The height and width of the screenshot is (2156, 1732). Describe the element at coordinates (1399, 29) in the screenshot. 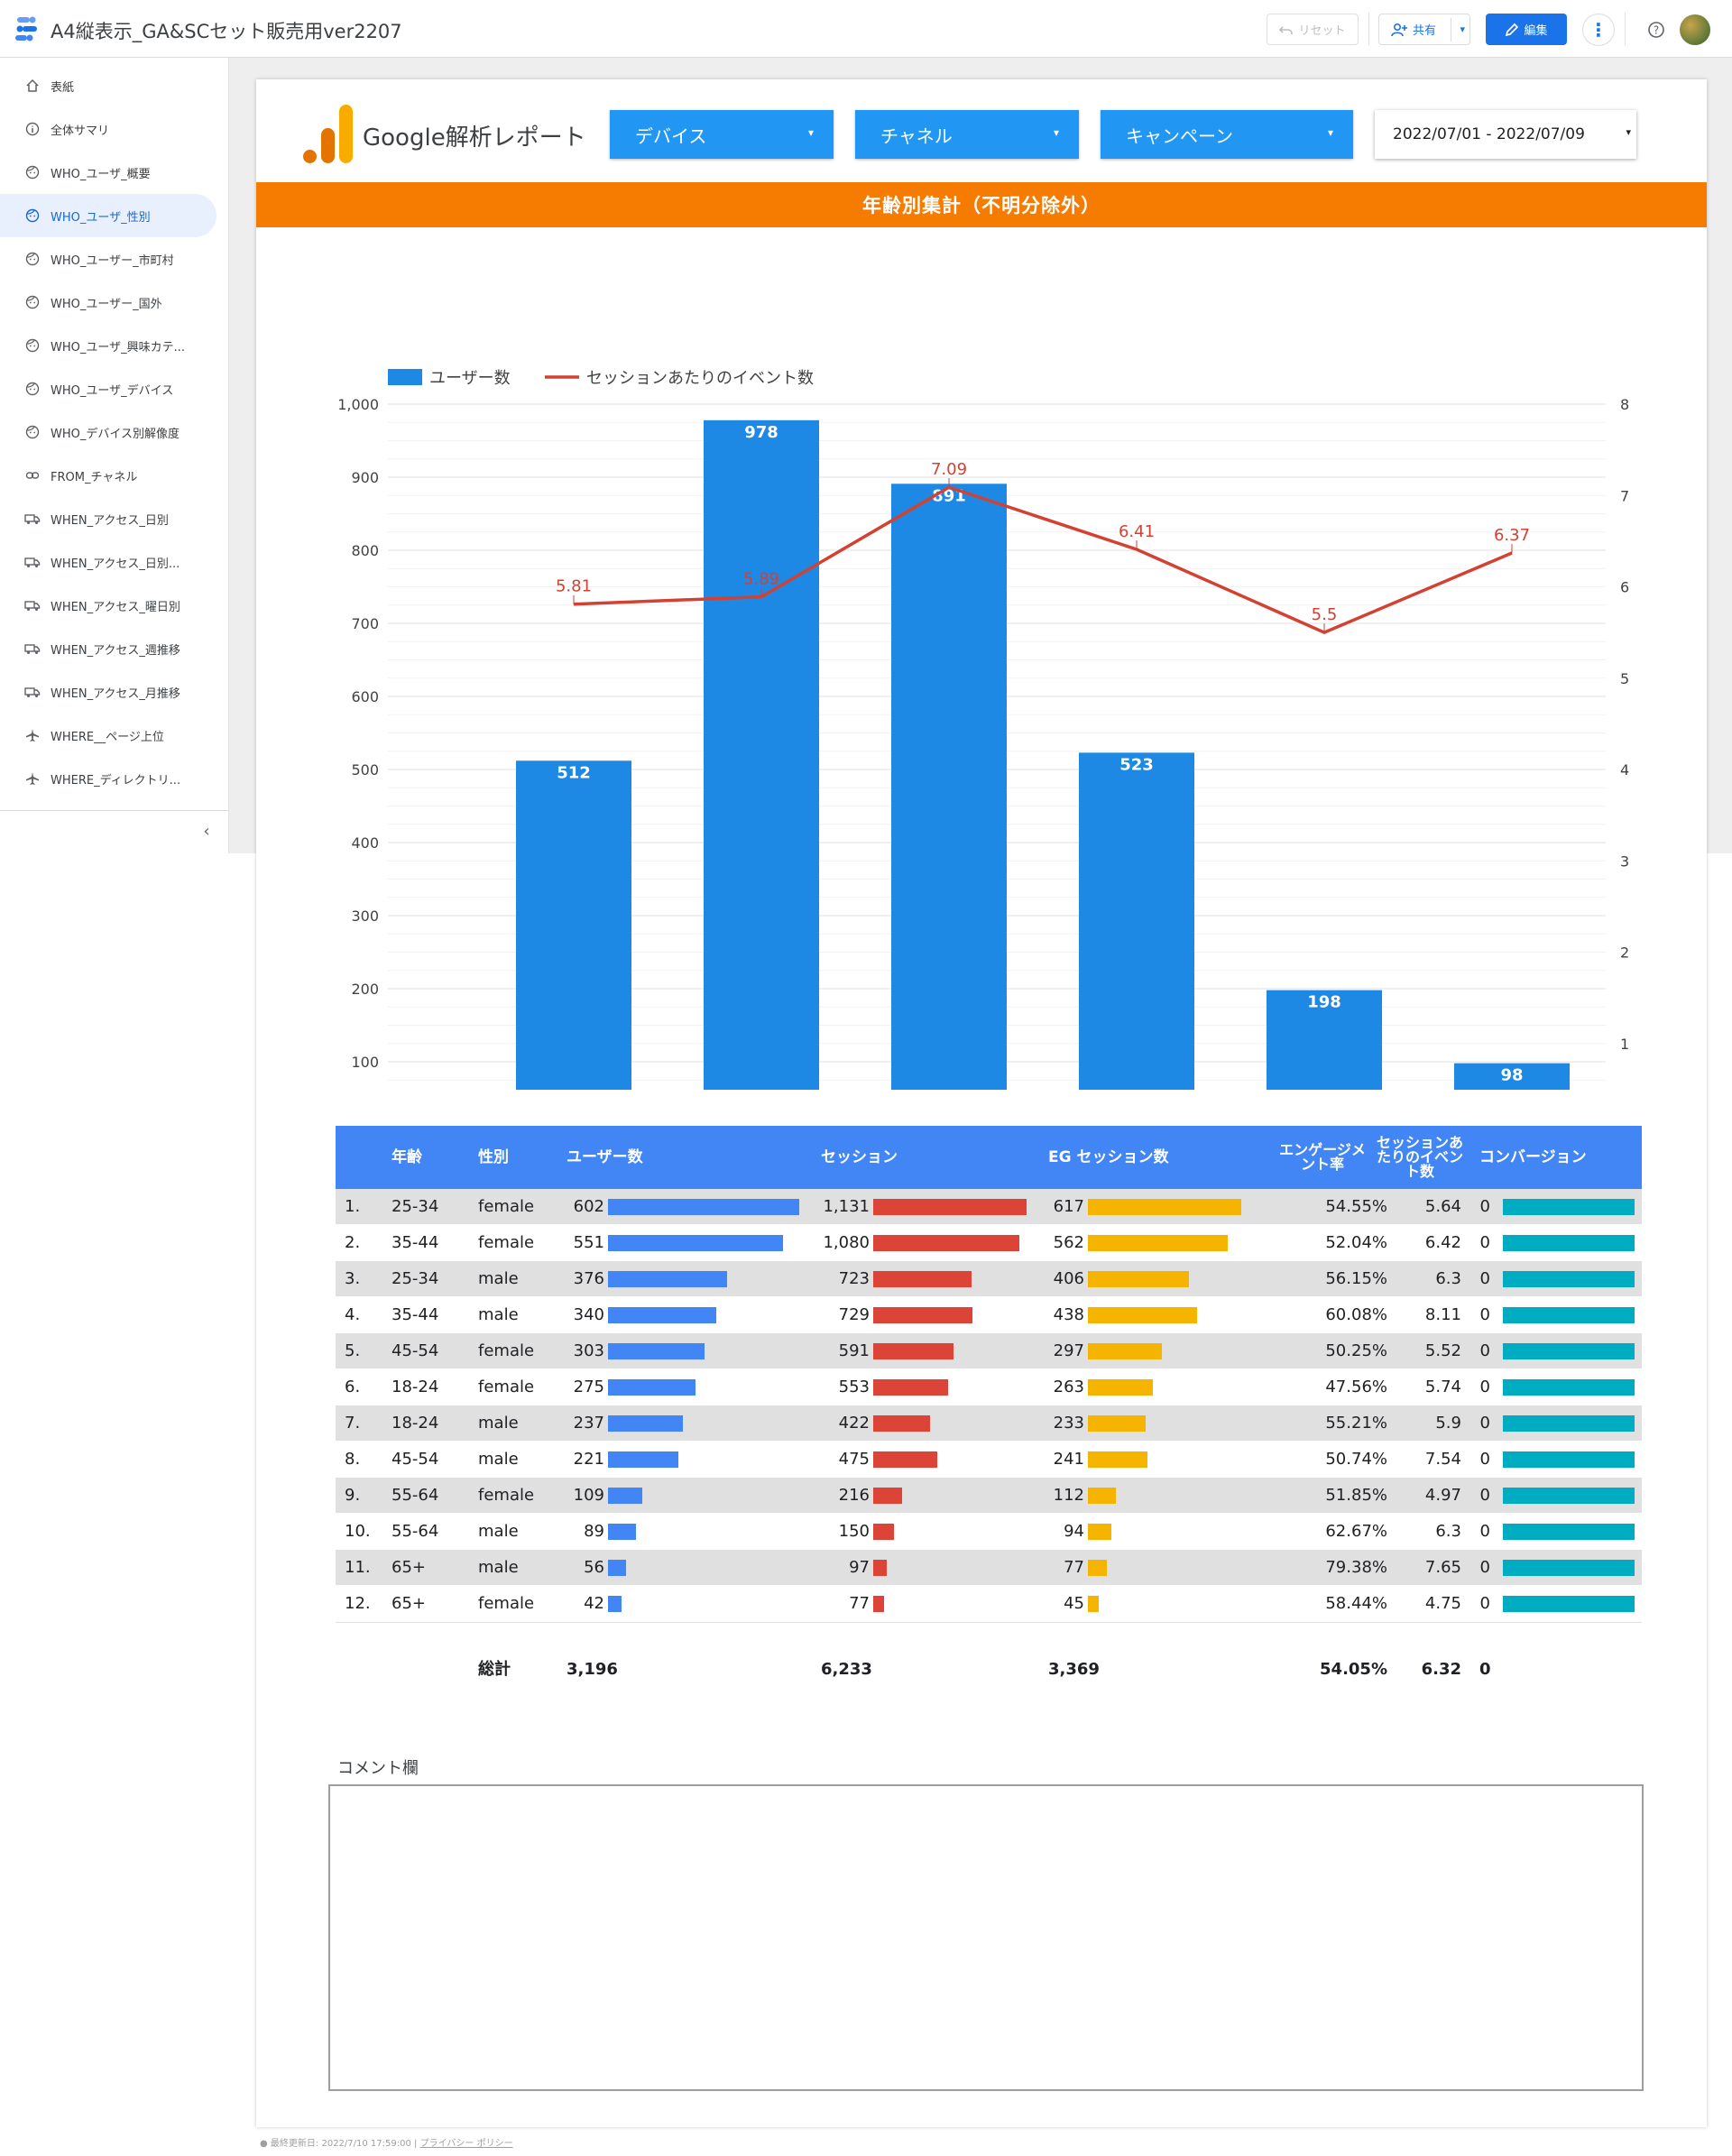

I see `add-person-icon` at that location.